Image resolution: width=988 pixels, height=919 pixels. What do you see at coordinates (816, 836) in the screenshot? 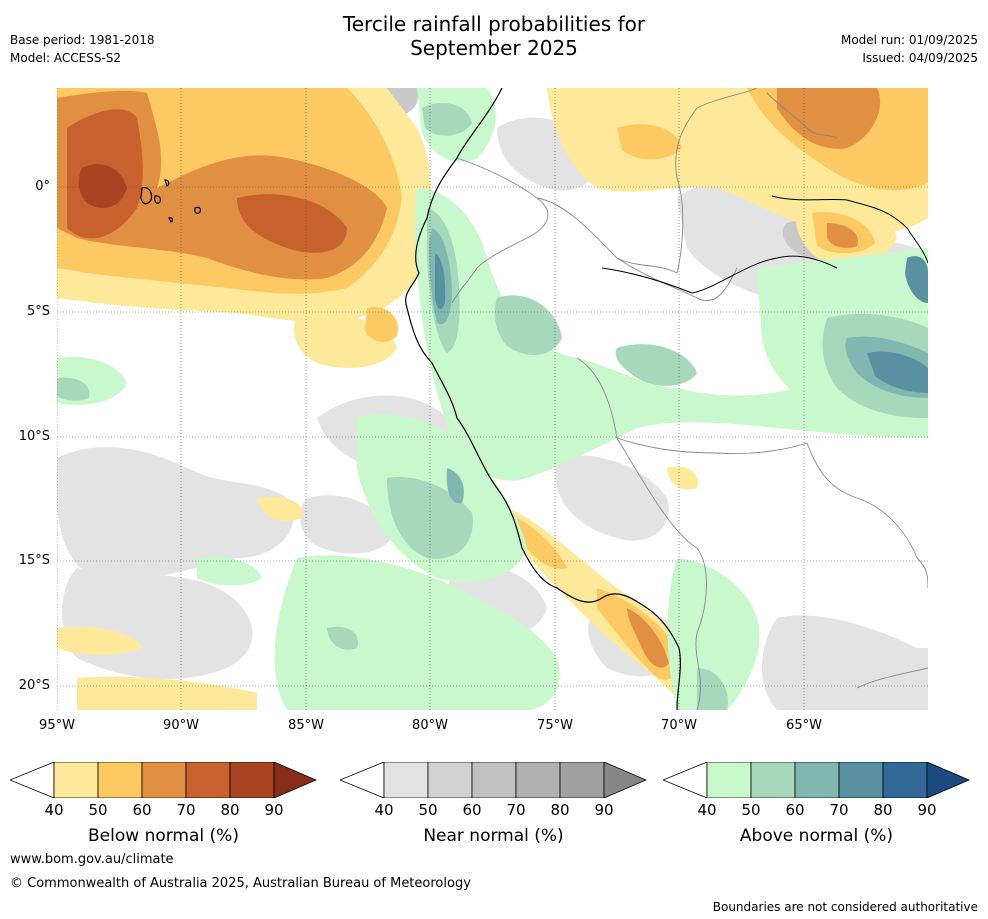
I see `legend-above-normal-label: Above normal (%)` at bounding box center [816, 836].